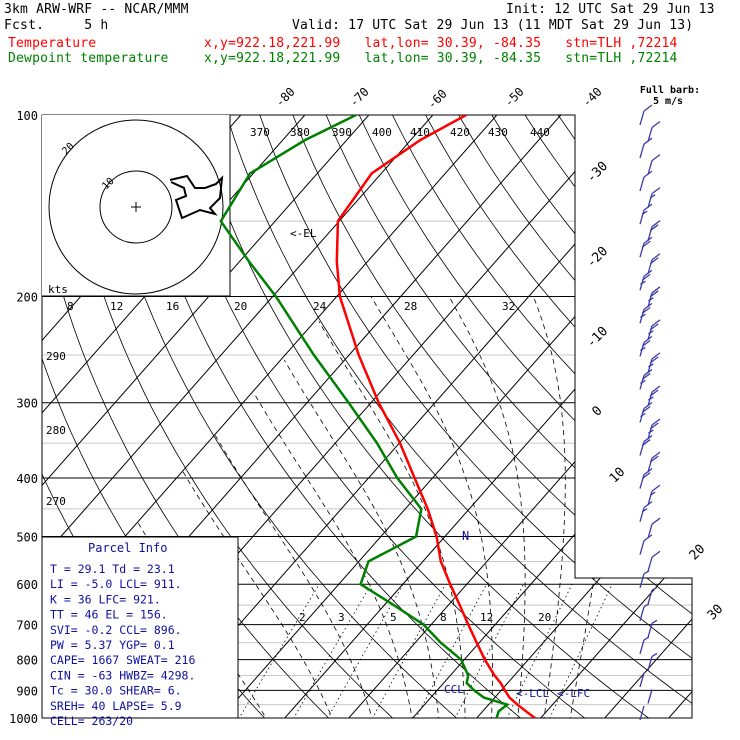 Image resolution: width=740 pixels, height=740 pixels. What do you see at coordinates (437, 99) in the screenshot?
I see `isotherm-label: -60` at bounding box center [437, 99].